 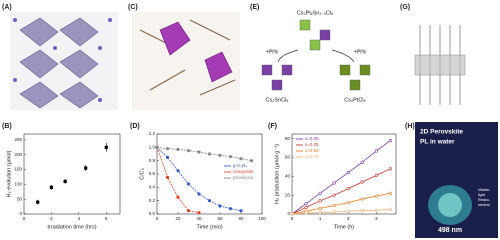 What do you see at coordinates (262, 218) in the screenshot?
I see `x-tick-label: 100` at bounding box center [262, 218].